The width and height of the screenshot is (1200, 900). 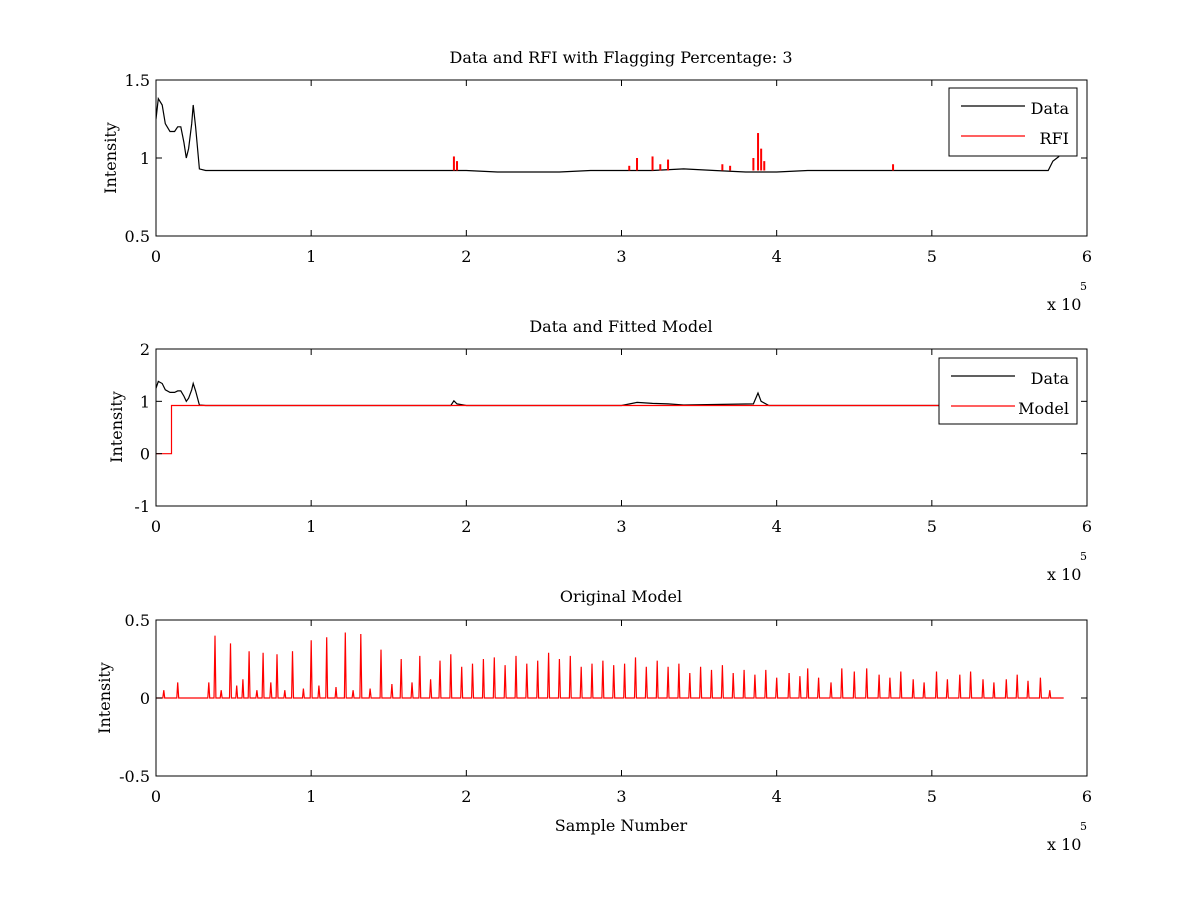 I want to click on panel-1-title: Data and RFI with Flagging Percentage: 3, so click(x=620, y=57).